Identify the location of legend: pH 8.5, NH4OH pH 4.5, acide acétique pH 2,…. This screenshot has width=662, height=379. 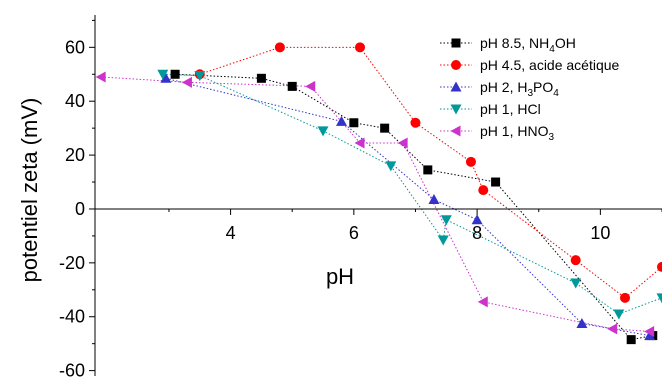
(530, 89).